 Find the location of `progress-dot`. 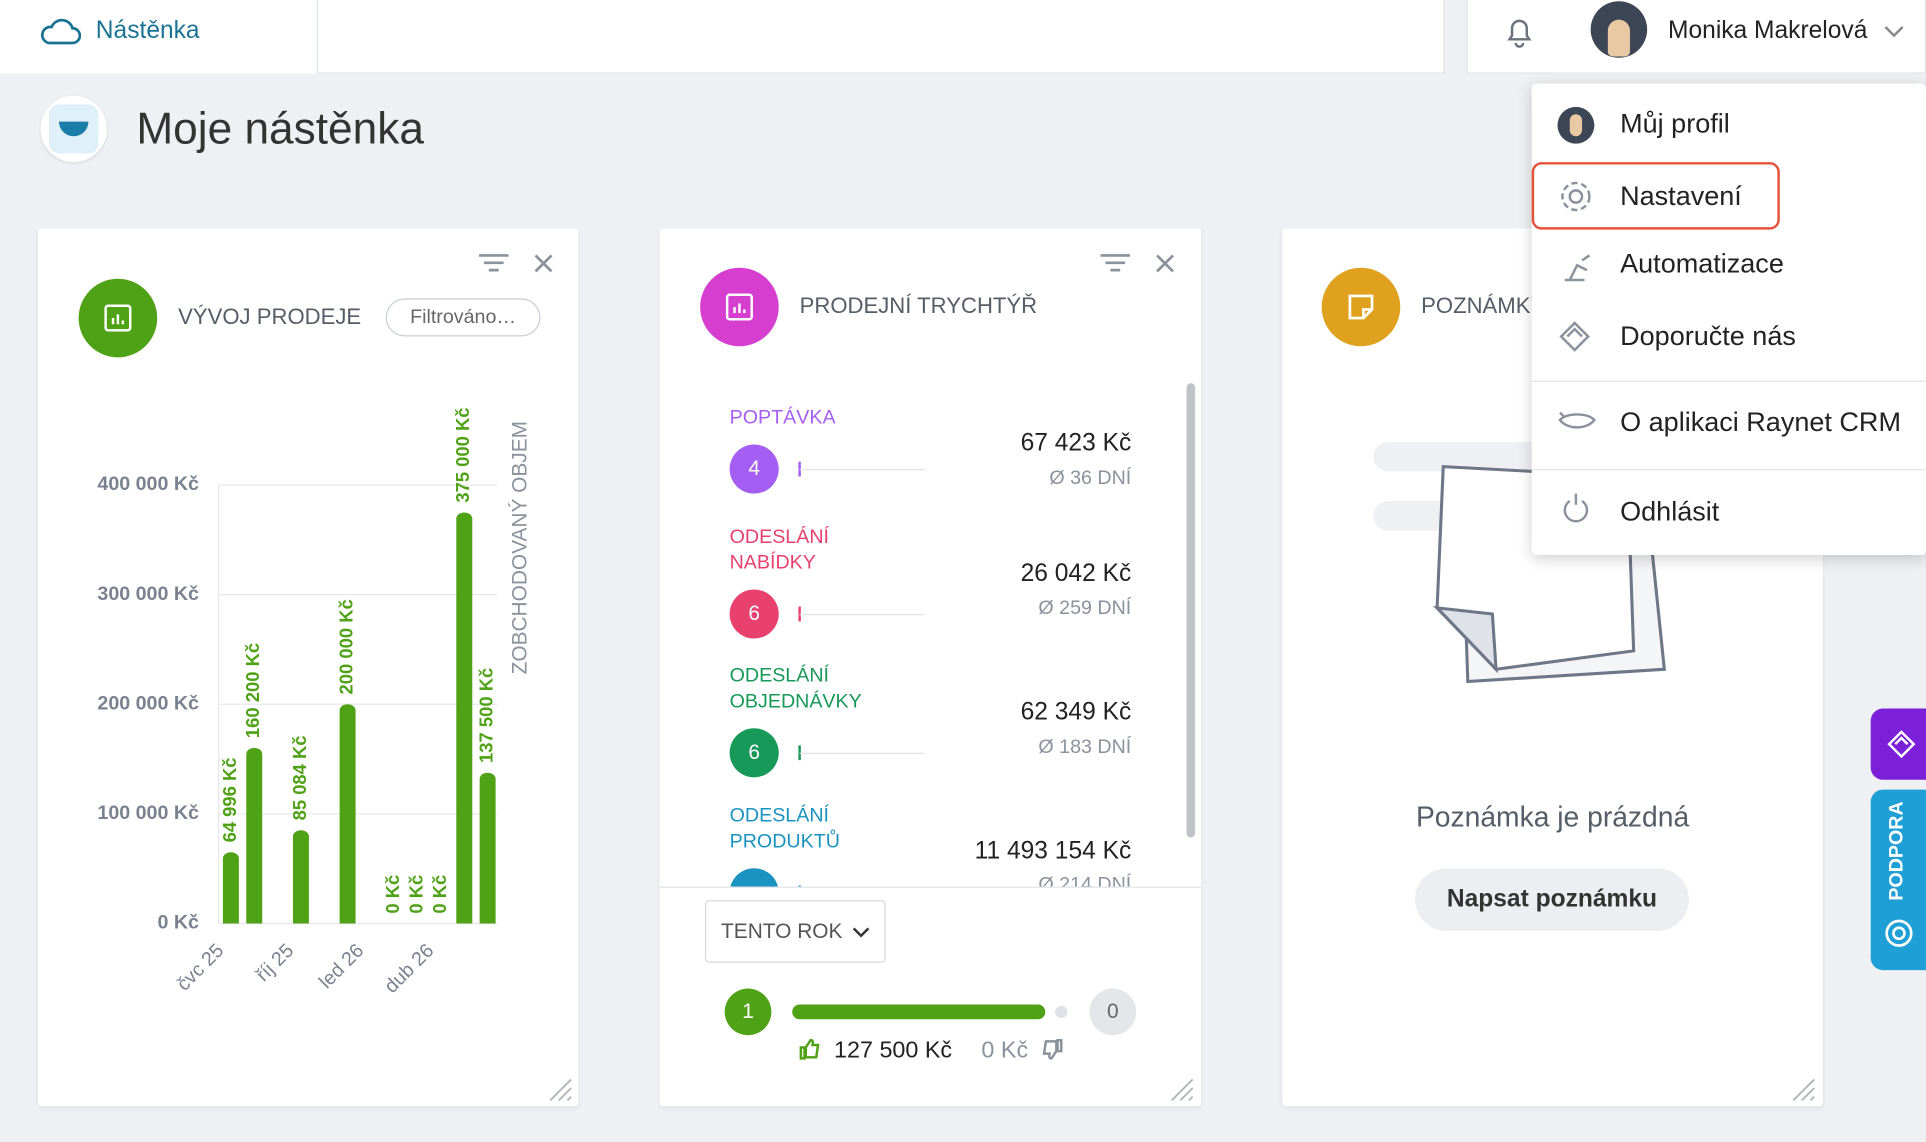

progress-dot is located at coordinates (1061, 1012).